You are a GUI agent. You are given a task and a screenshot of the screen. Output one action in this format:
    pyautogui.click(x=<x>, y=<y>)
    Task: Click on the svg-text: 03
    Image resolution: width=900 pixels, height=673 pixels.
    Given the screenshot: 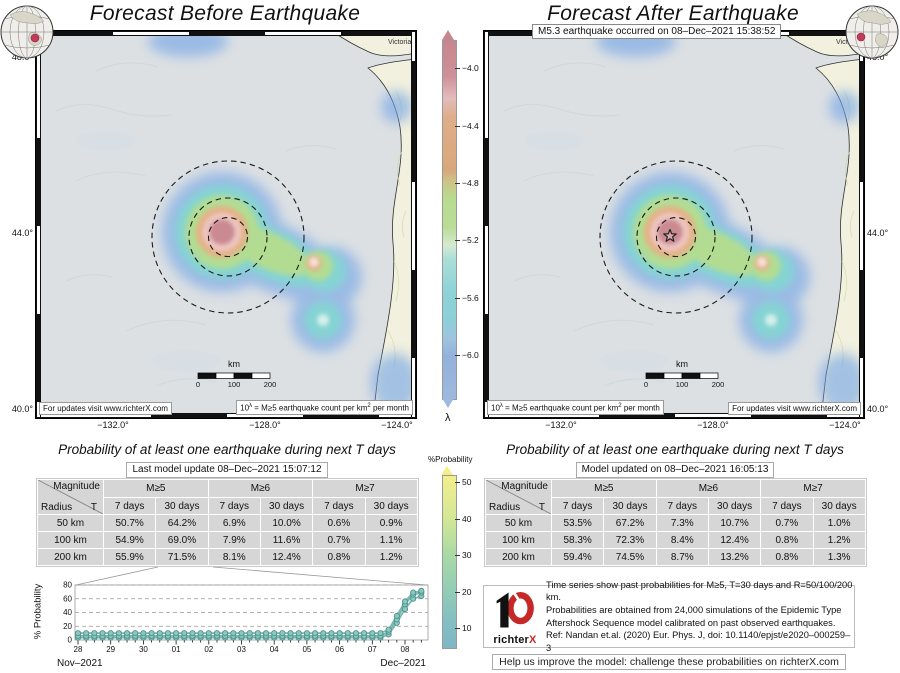 What is the action you would take?
    pyautogui.click(x=241, y=649)
    